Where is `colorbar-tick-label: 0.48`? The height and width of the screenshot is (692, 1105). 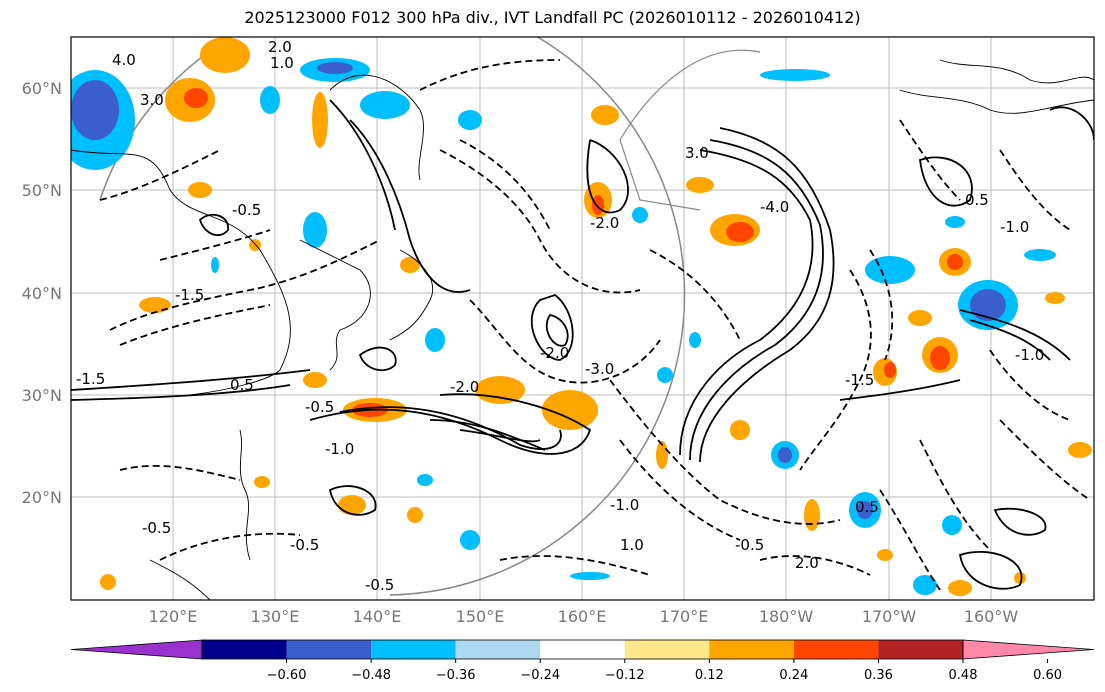 colorbar-tick-label: 0.48 is located at coordinates (963, 675).